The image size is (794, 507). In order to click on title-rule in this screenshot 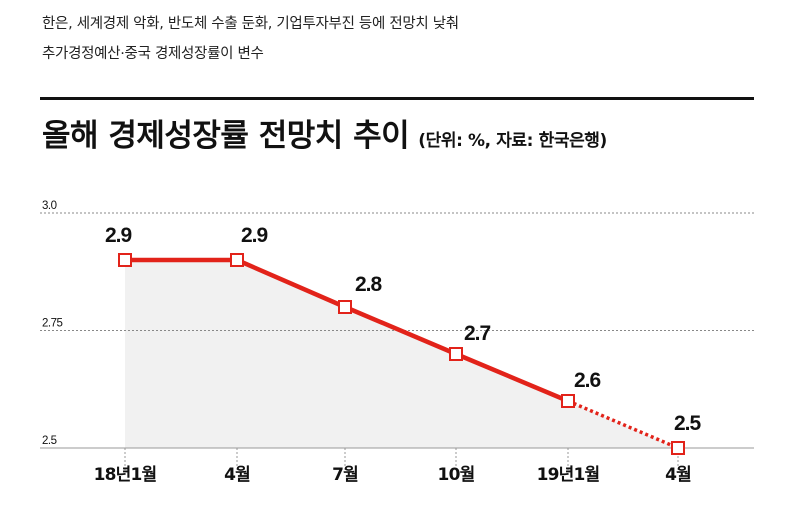, I will do `click(397, 98)`.